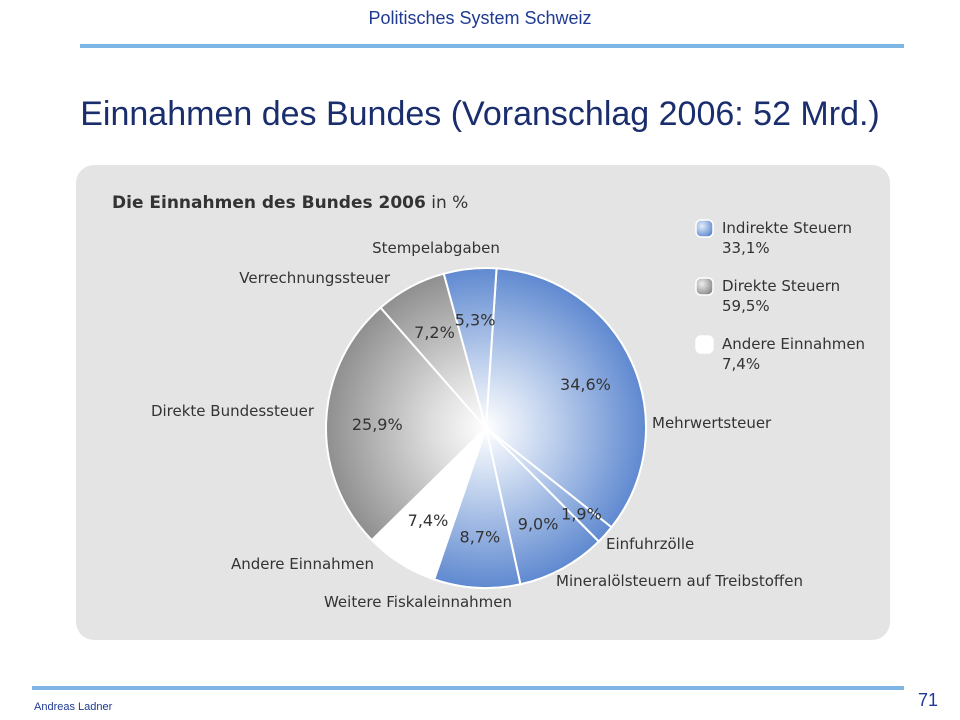  What do you see at coordinates (492, 46) in the screenshot?
I see `header-divider` at bounding box center [492, 46].